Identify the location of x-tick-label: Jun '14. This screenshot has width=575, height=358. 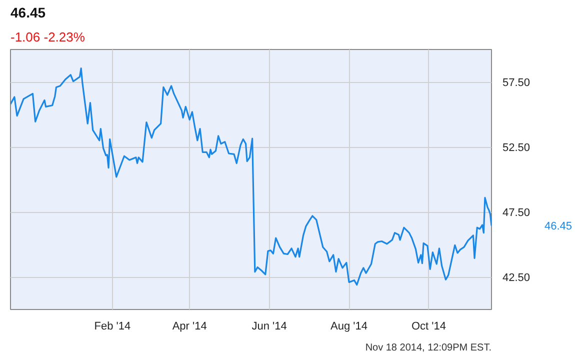
(269, 326).